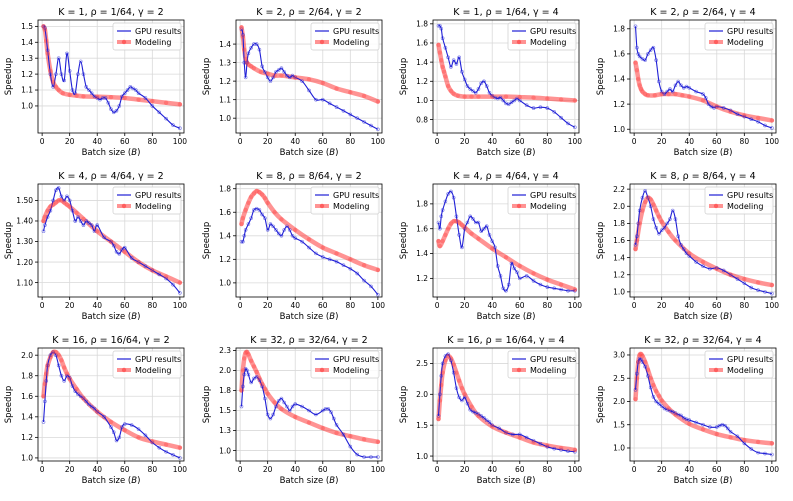 Image resolution: width=793 pixels, height=501 pixels. I want to click on x-tick-label: 20, so click(662, 141).